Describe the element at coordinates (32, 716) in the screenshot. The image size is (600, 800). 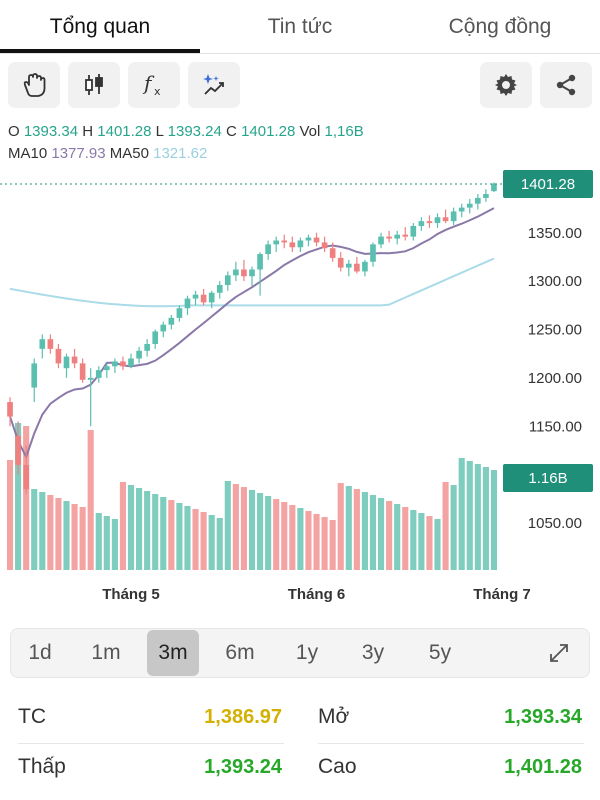
I see `ref-price-label: TC` at that location.